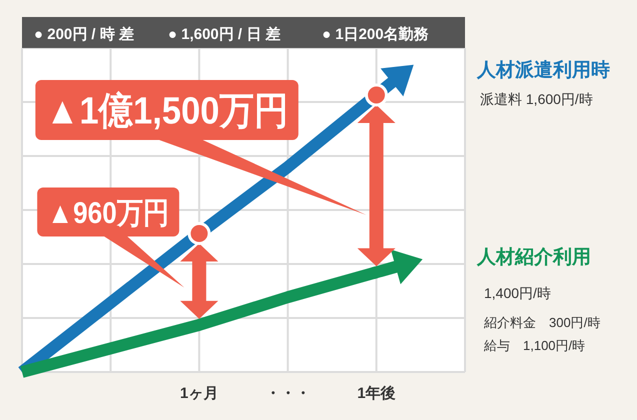 This screenshot has height=420, width=637. Describe the element at coordinates (543, 70) in the screenshot. I see `text: 人材派遣利用時` at that location.